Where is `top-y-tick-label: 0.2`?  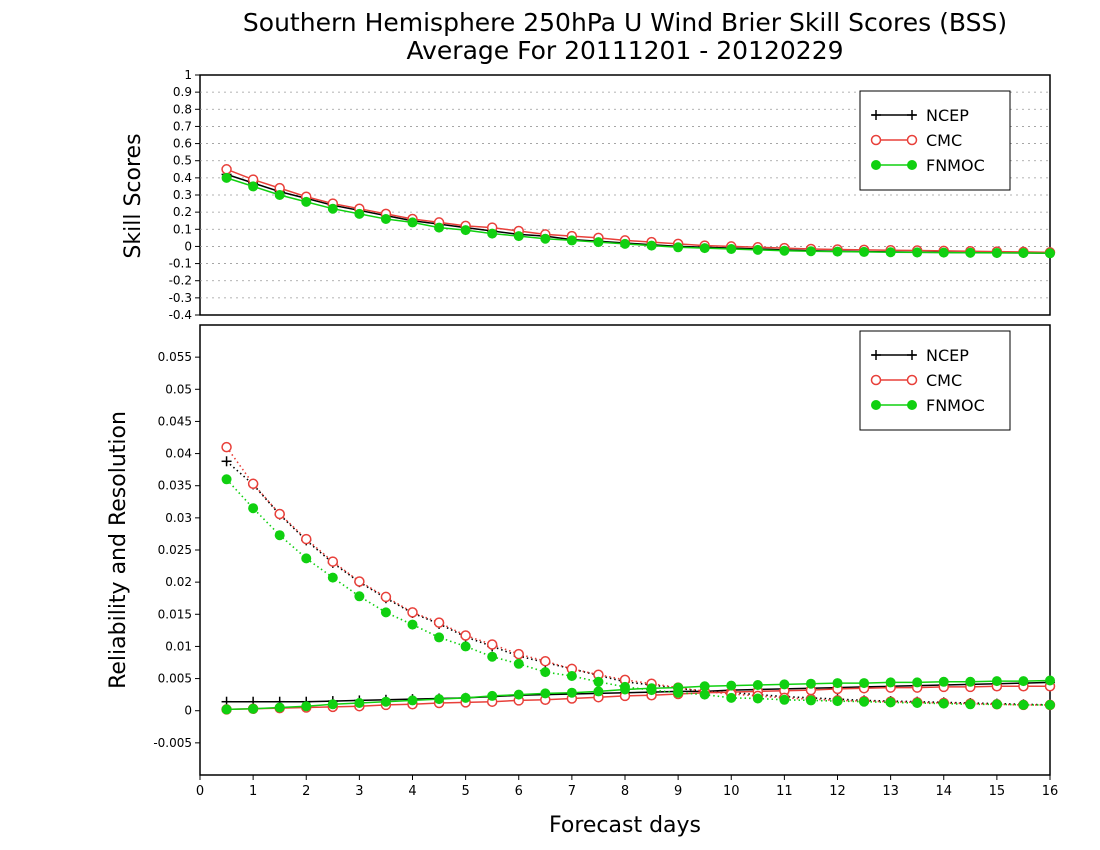
top-y-tick-label: 0.2 is located at coordinates (182, 212).